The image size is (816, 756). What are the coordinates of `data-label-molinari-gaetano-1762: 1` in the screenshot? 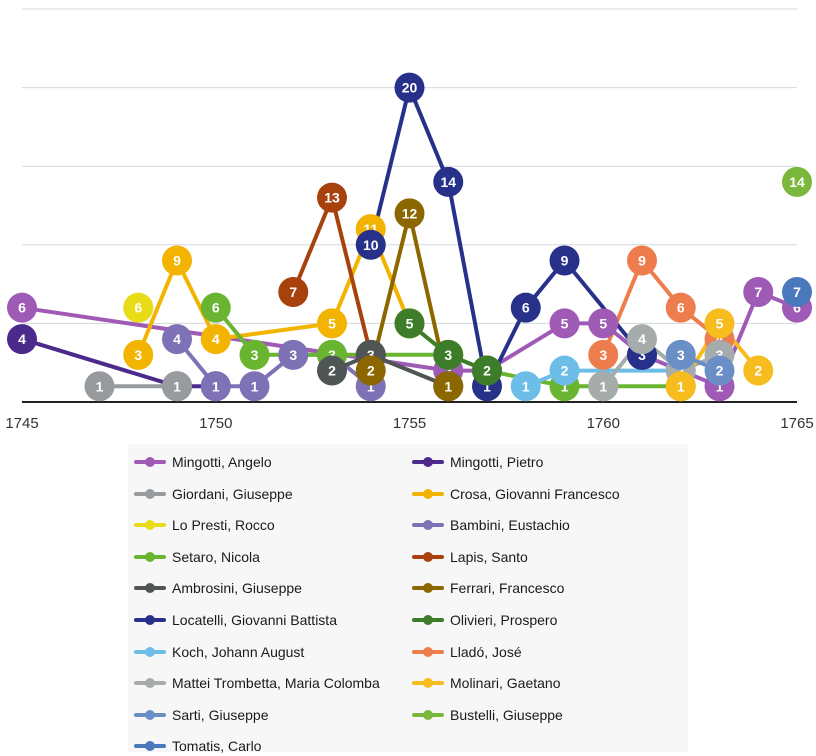 It's located at (681, 386).